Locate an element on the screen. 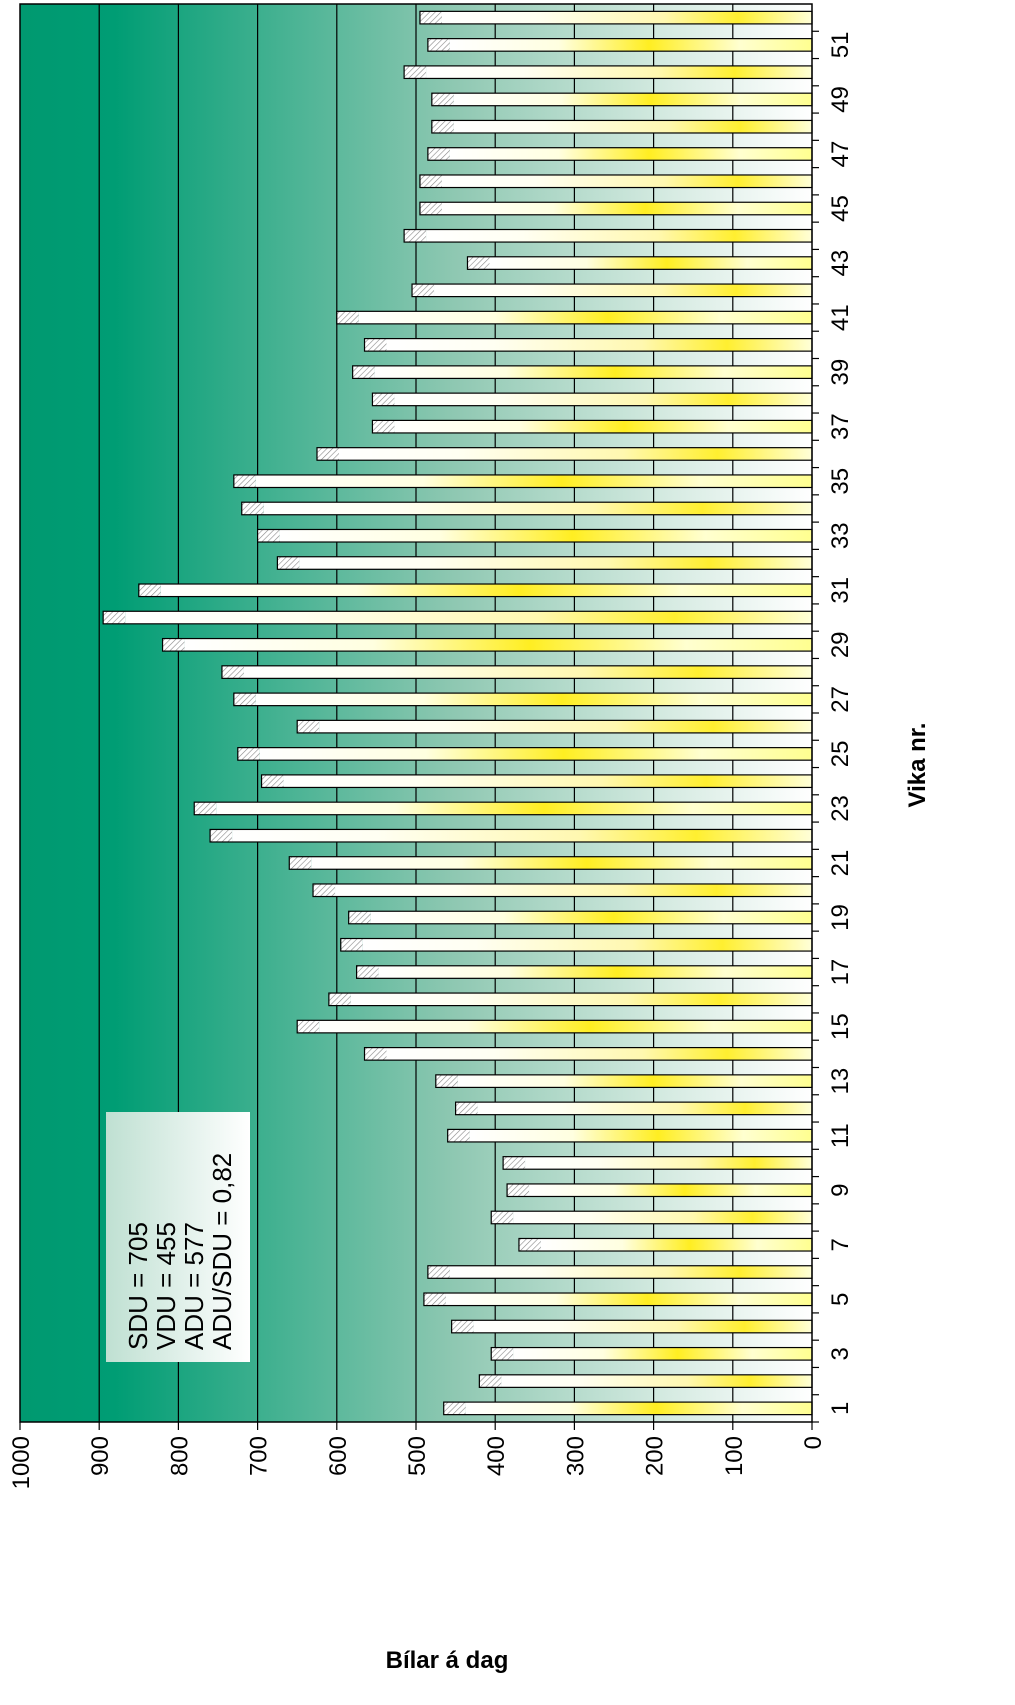  x-tick-label: 1000 is located at coordinates (21, 1462).